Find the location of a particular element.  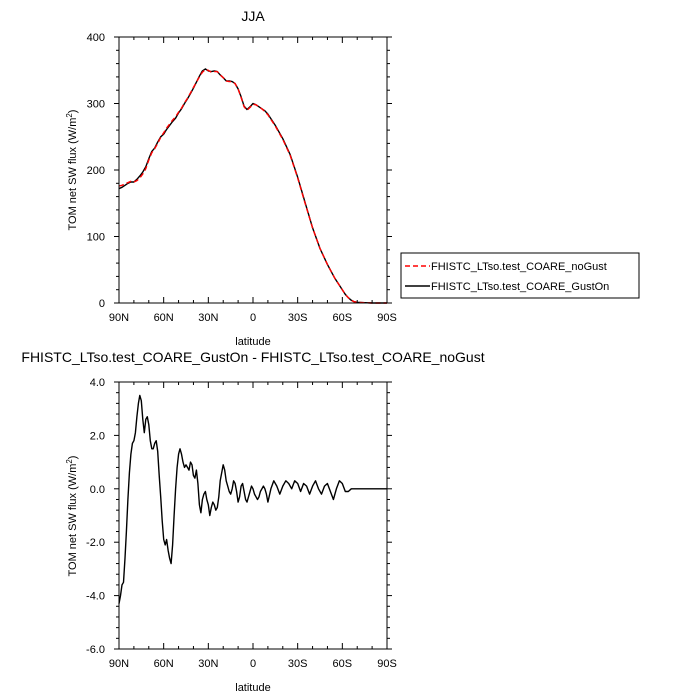

upper-x-tick-label: 60S is located at coordinates (343, 318).